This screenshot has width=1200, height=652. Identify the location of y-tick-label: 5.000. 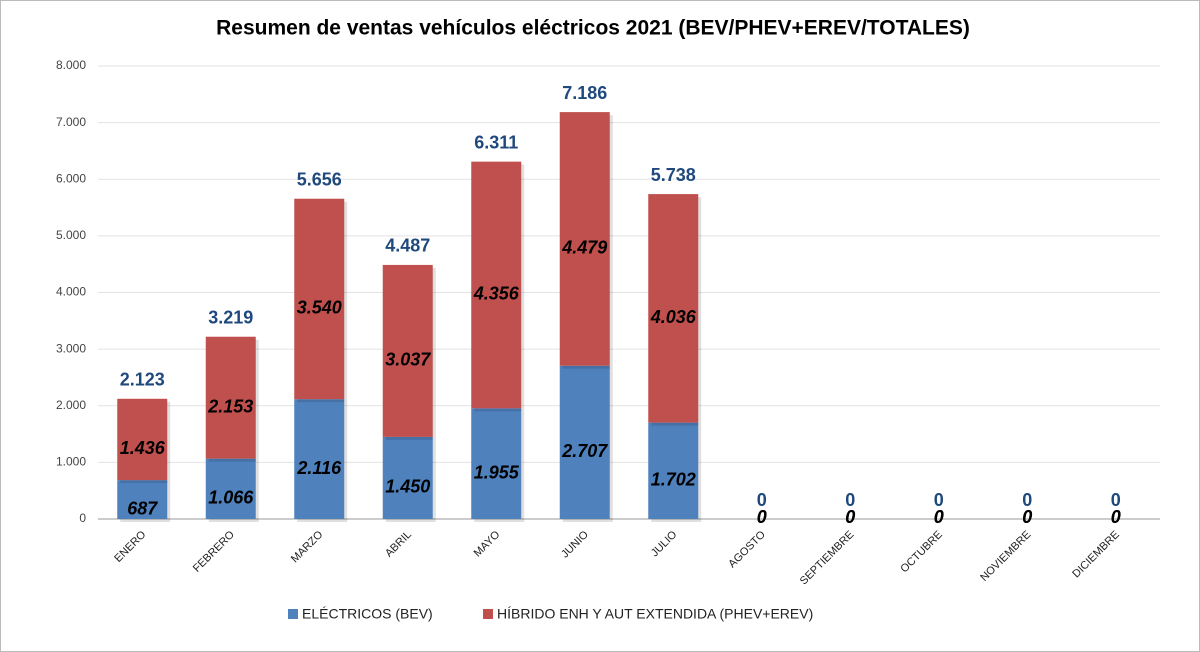
(71, 235).